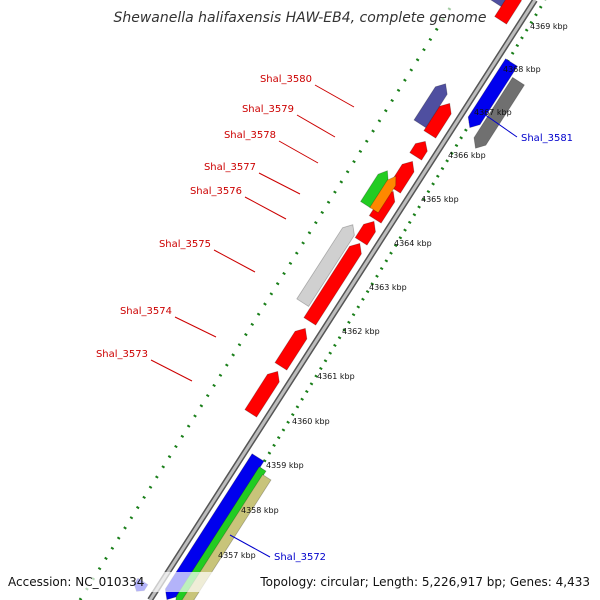 Image resolution: width=600 pixels, height=600 pixels. What do you see at coordinates (76, 582) in the screenshot?
I see `accession-text: Accession: NC_010334` at bounding box center [76, 582].